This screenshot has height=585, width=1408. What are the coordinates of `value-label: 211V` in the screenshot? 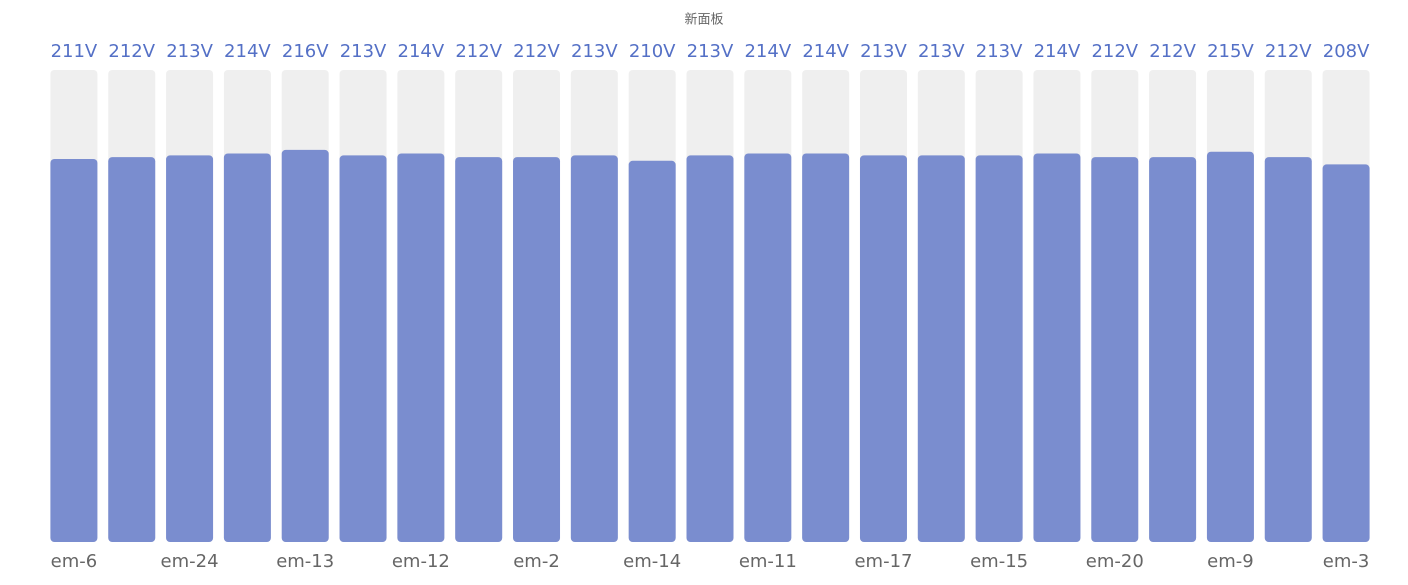 It's located at (74, 51).